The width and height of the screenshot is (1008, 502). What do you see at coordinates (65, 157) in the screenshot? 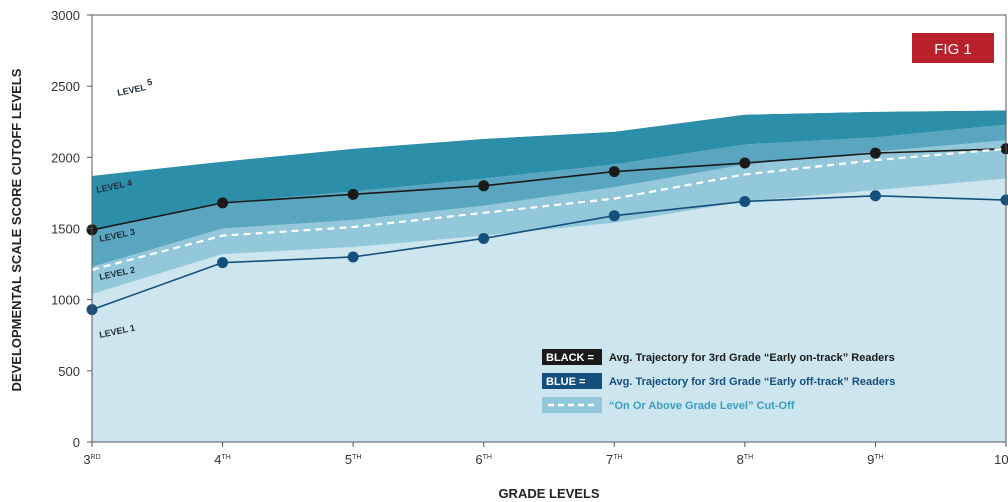
I see `y-tick-label: 2000` at bounding box center [65, 157].